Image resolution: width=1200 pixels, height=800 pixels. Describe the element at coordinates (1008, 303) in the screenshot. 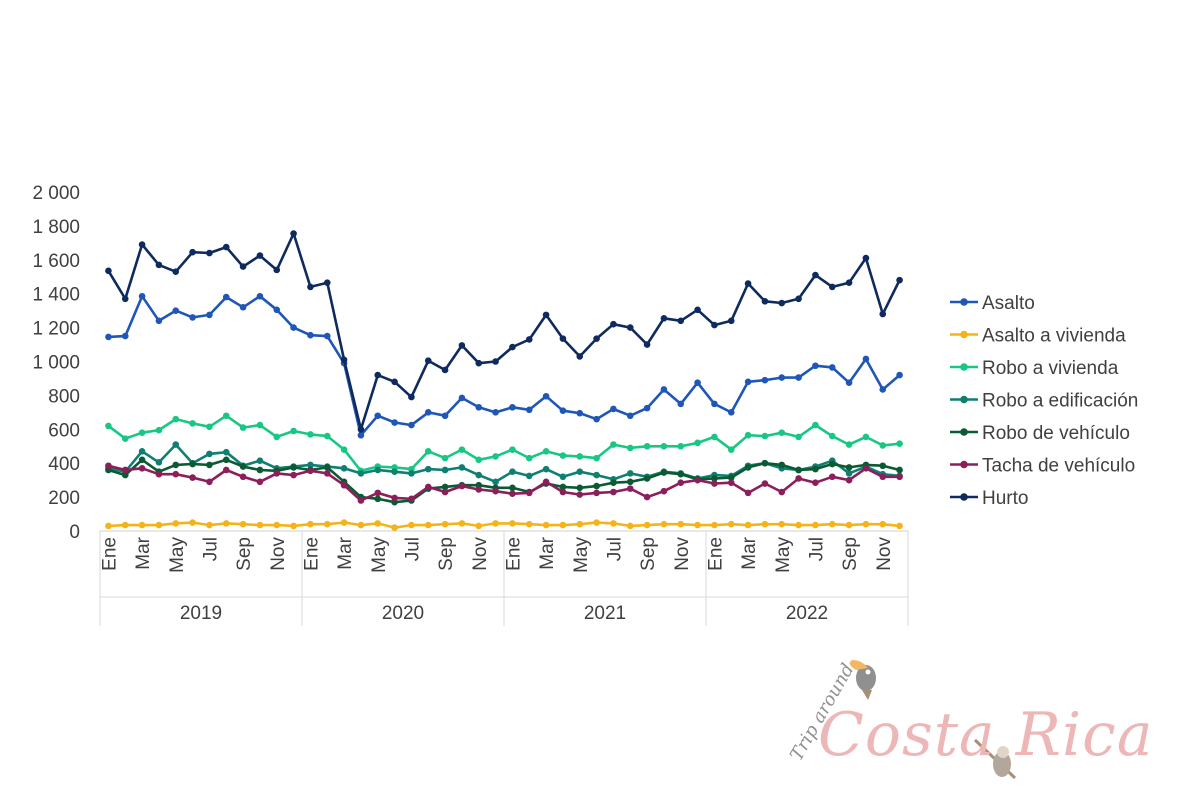

I see `legend-label: Asalto` at that location.